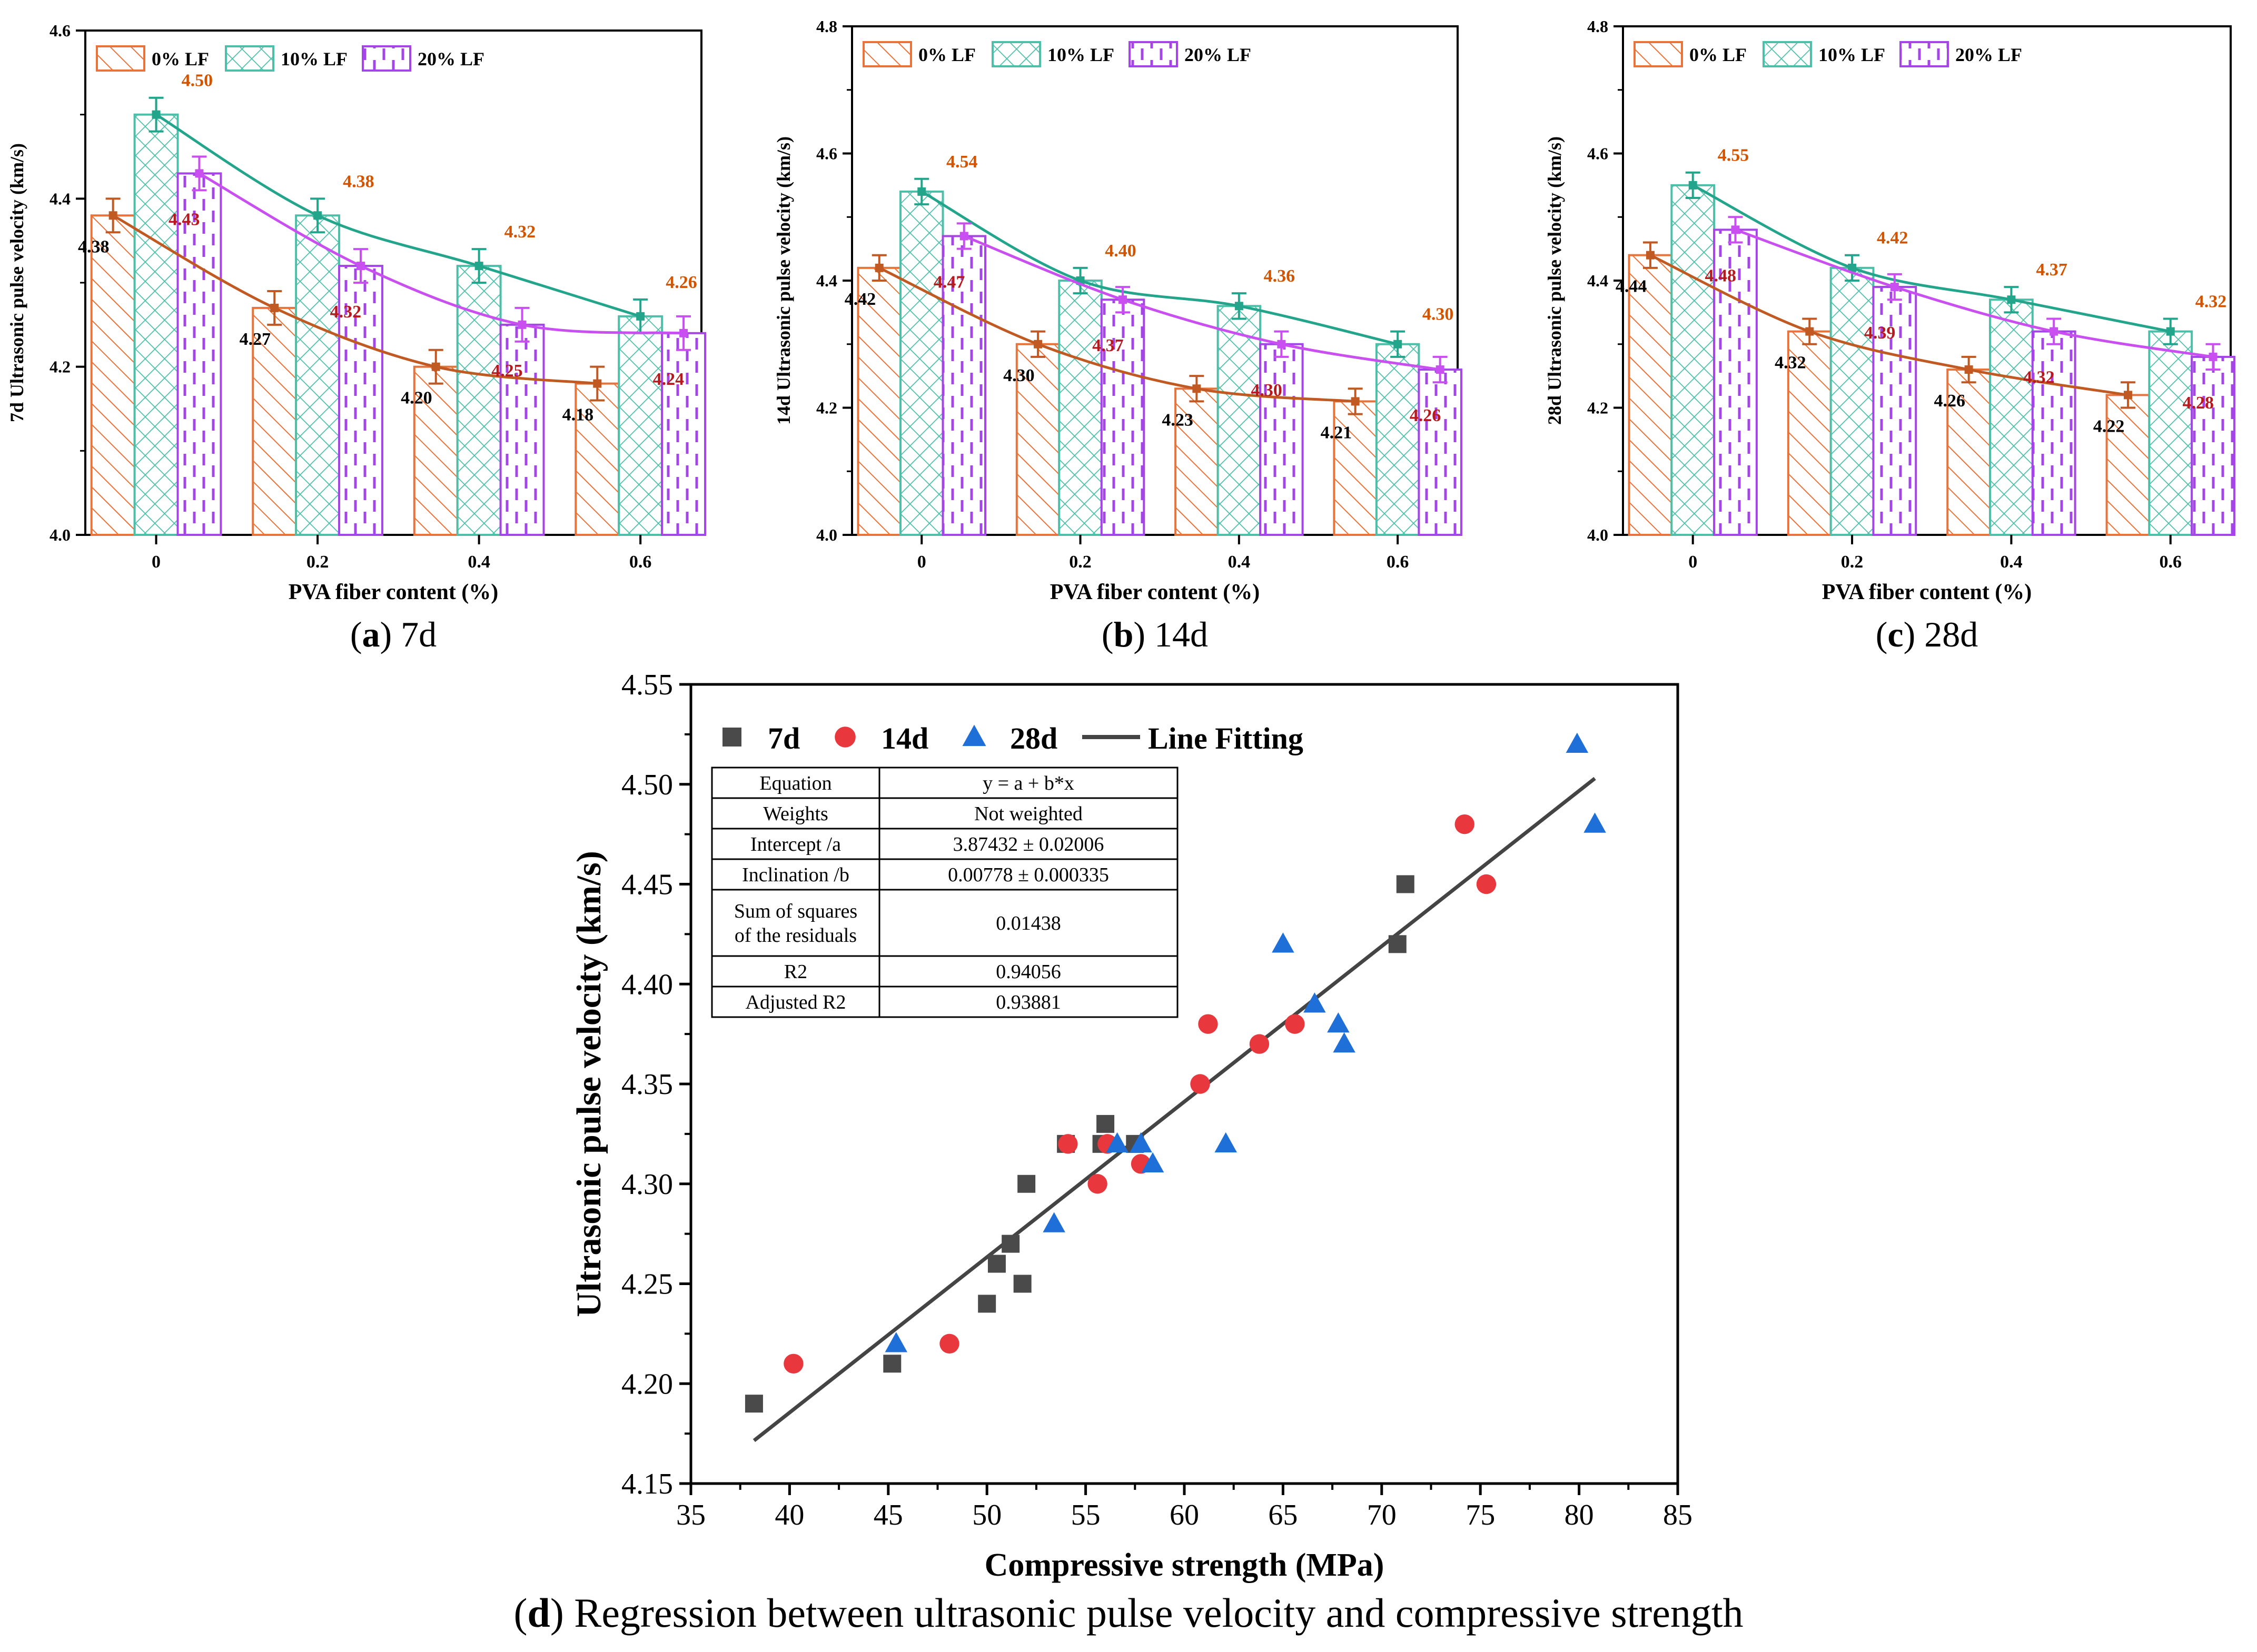 The image size is (2257, 1652). Describe the element at coordinates (60, 198) in the screenshot. I see `y-tick-label: 4.4` at that location.